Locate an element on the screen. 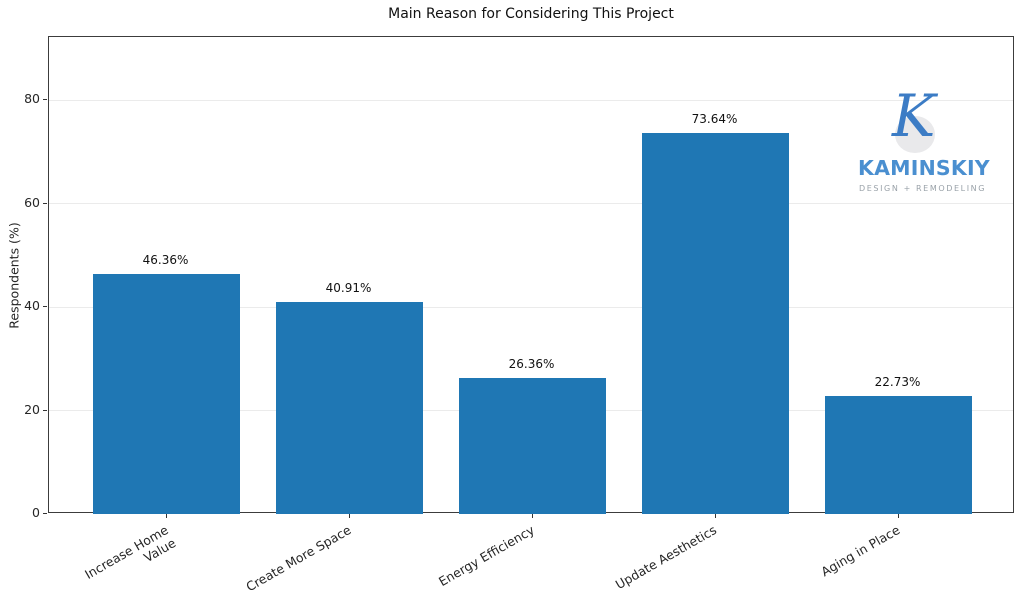 Image resolution: width=1024 pixels, height=593 pixels. x-tick-label: Increase Home Value is located at coordinates (129, 552).